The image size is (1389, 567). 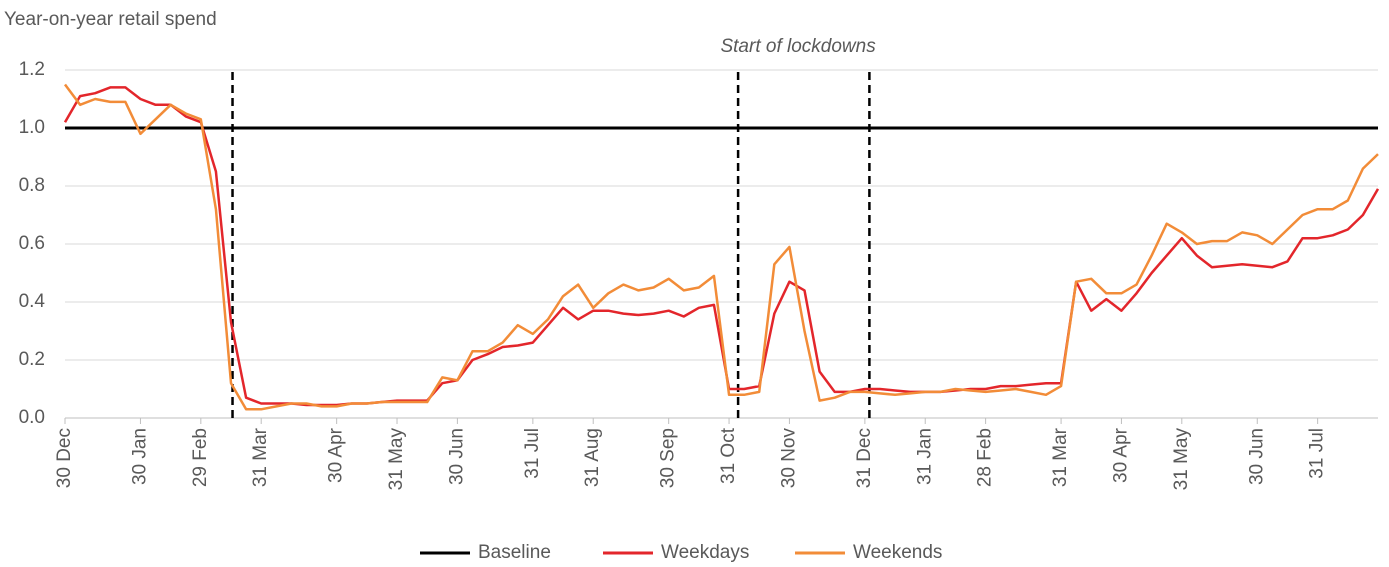 What do you see at coordinates (32, 127) in the screenshot?
I see `y-tick-label: 1.0` at bounding box center [32, 127].